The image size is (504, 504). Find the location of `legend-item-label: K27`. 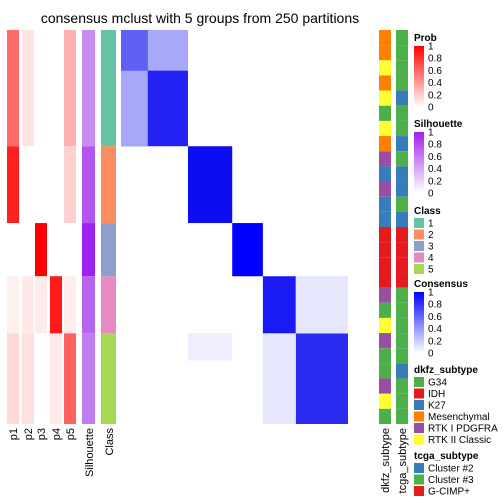

legend-item-label: K27 is located at coordinates (437, 406).